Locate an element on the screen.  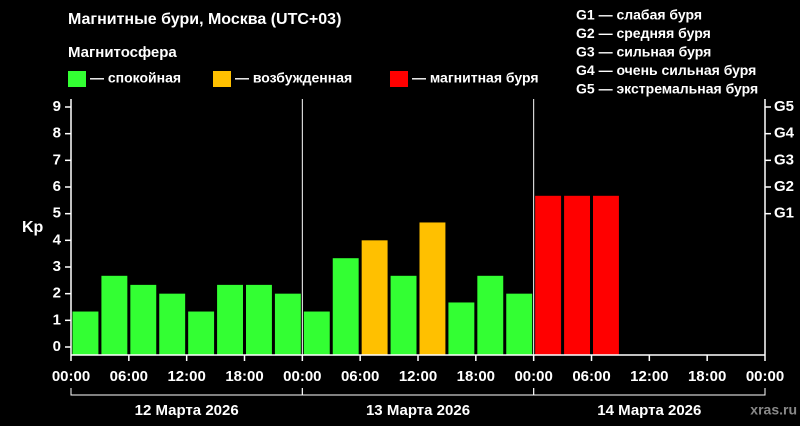
y-tick-label: 8 is located at coordinates (57, 133).